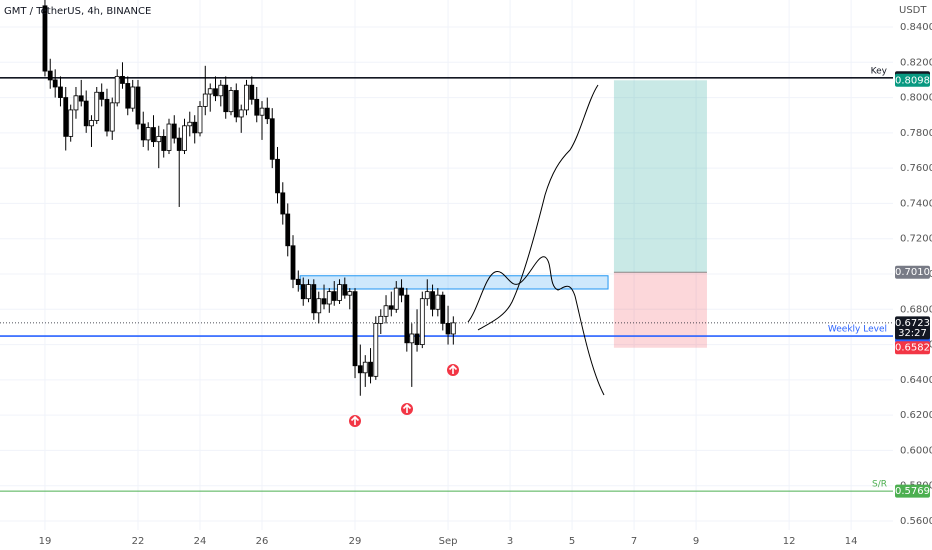 This screenshot has width=932, height=550. I want to click on x-tick-label: 26, so click(262, 541).